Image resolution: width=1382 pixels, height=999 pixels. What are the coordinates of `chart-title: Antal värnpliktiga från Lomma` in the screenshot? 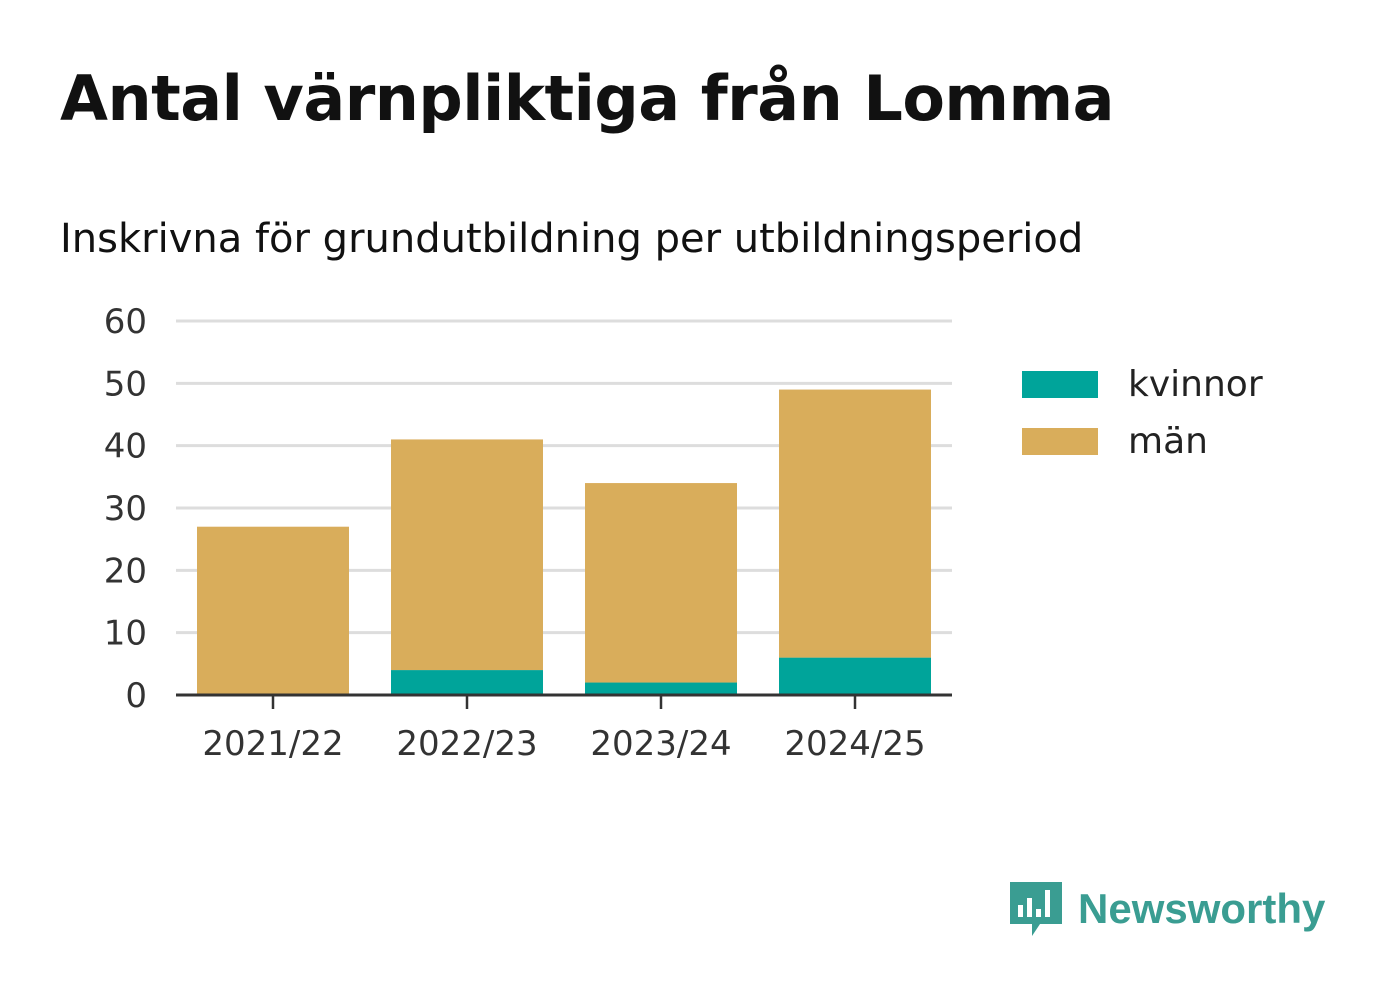 It's located at (587, 98).